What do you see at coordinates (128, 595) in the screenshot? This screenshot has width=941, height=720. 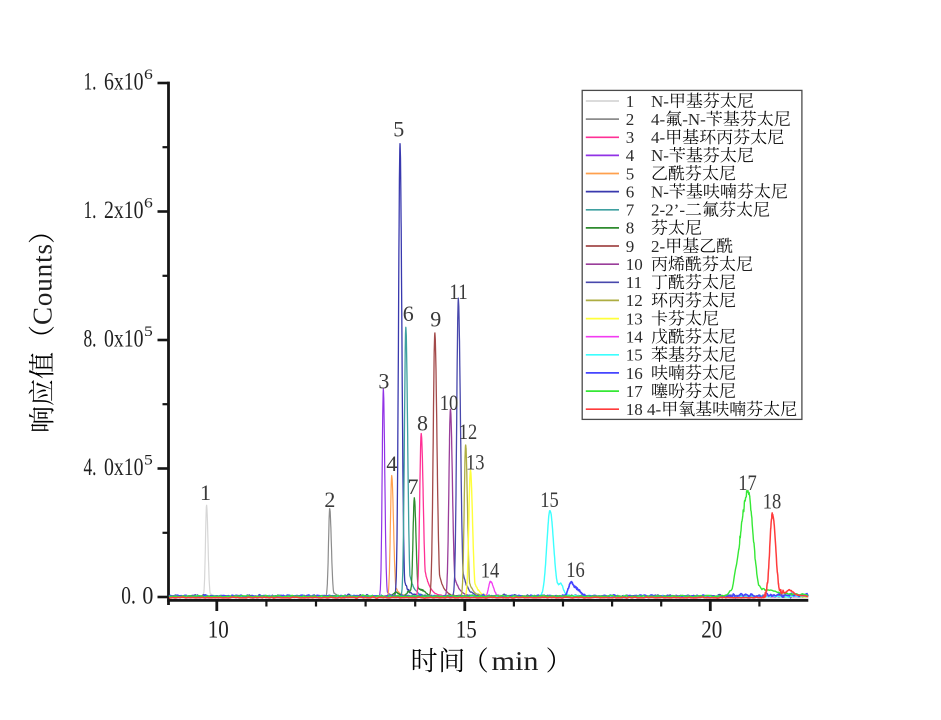 I see `svg-text: 0.` at bounding box center [128, 595].